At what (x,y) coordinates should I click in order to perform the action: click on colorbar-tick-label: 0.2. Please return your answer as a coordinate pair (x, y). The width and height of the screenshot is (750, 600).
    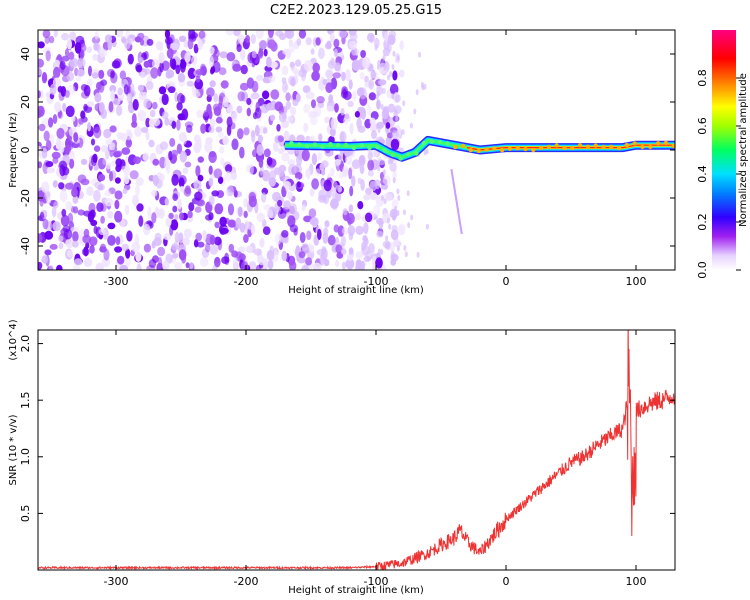
    Looking at the image, I should click on (702, 222).